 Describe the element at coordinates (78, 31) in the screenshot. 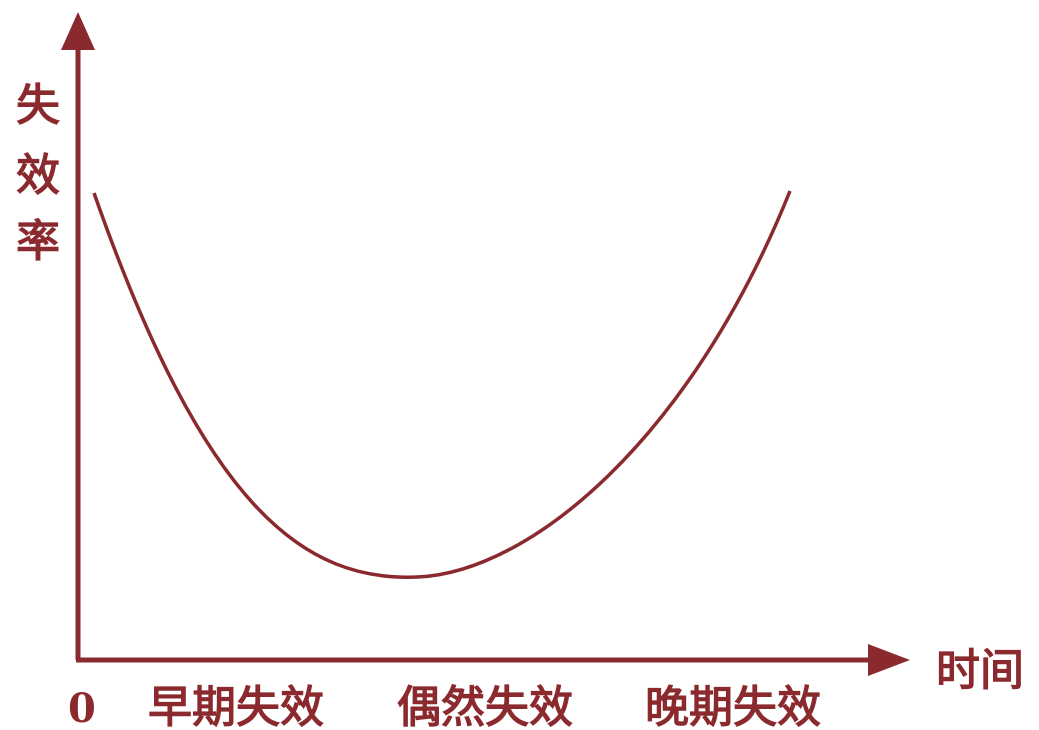

I see `y-axis-arrow-icon` at that location.